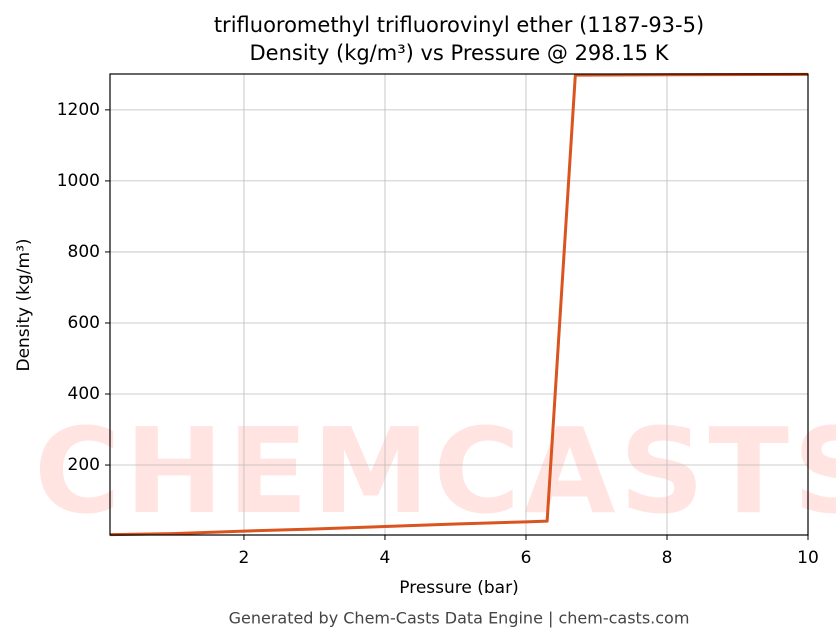 The image size is (836, 644). What do you see at coordinates (84, 394) in the screenshot?
I see `y-tick-label: 400` at bounding box center [84, 394].